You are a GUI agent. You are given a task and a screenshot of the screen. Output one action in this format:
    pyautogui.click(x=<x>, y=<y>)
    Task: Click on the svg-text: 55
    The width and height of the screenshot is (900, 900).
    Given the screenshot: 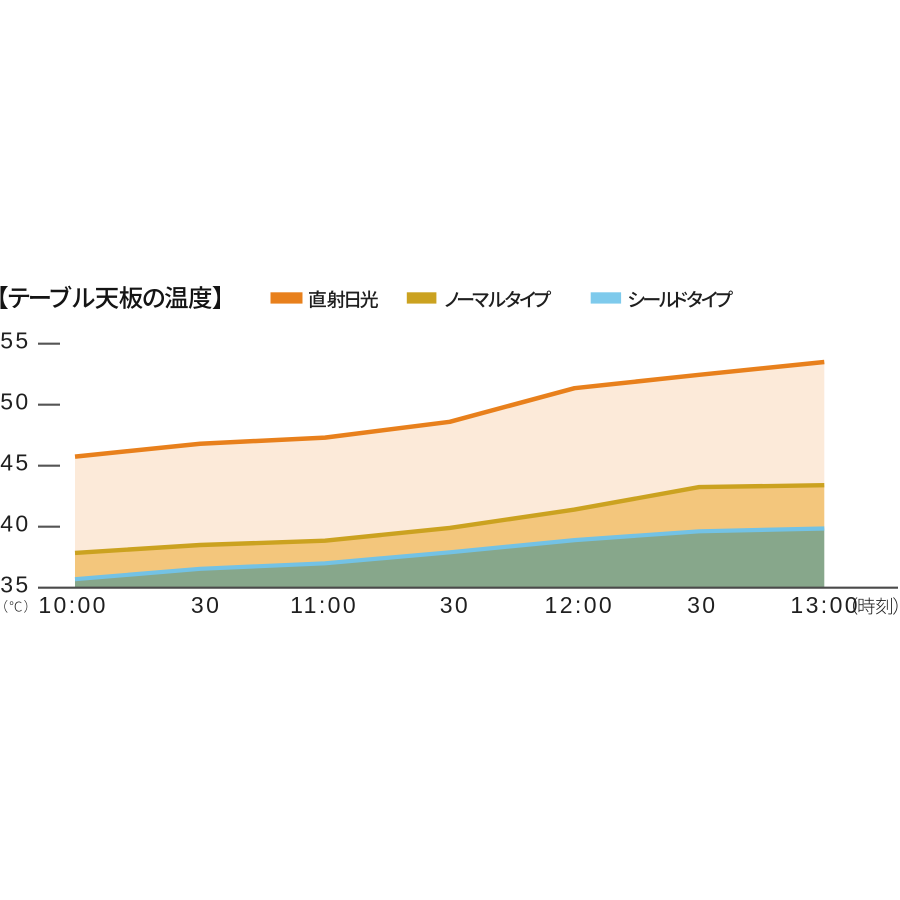 What is the action you would take?
    pyautogui.click(x=15, y=341)
    